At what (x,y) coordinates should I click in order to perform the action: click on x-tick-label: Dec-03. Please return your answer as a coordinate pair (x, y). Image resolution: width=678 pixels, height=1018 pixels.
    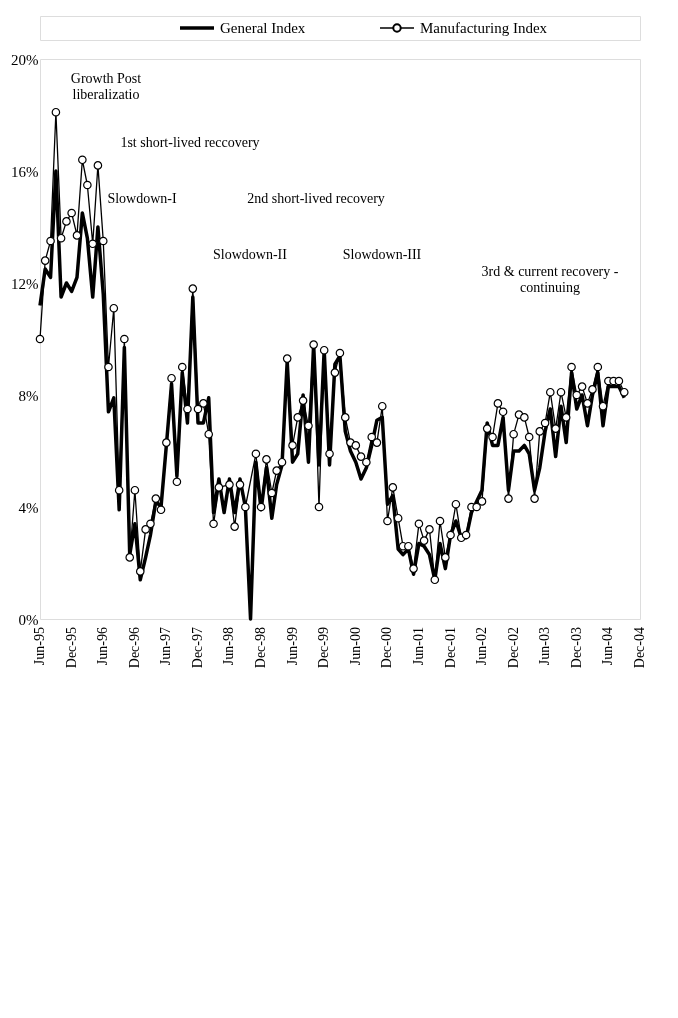
    Looking at the image, I should click on (576, 648).